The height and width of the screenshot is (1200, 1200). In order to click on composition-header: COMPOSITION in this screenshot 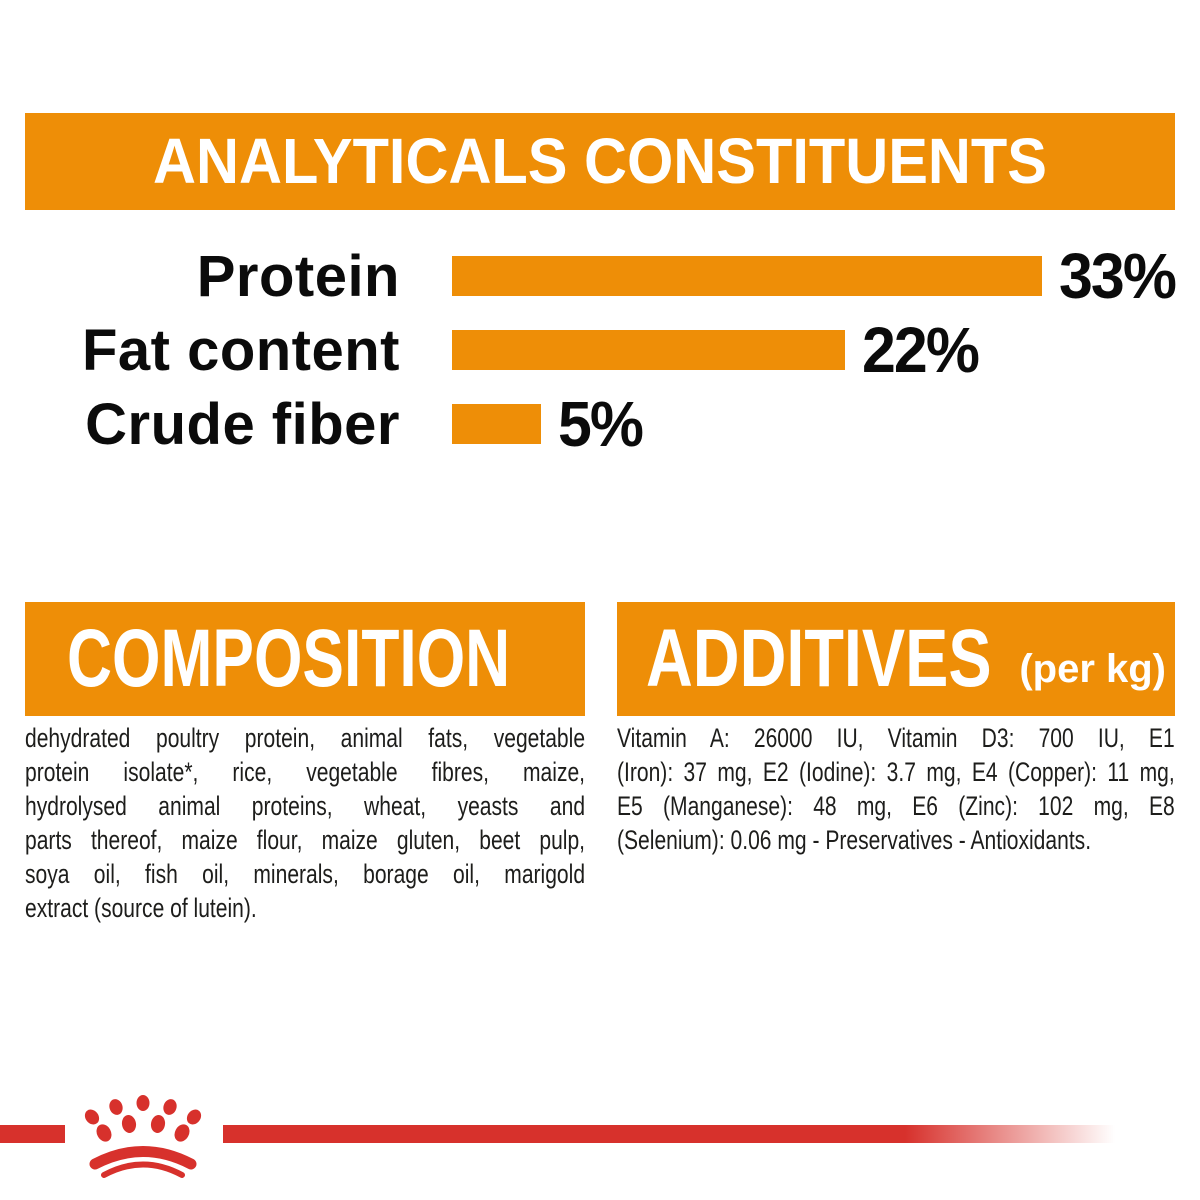, I will do `click(305, 659)`.